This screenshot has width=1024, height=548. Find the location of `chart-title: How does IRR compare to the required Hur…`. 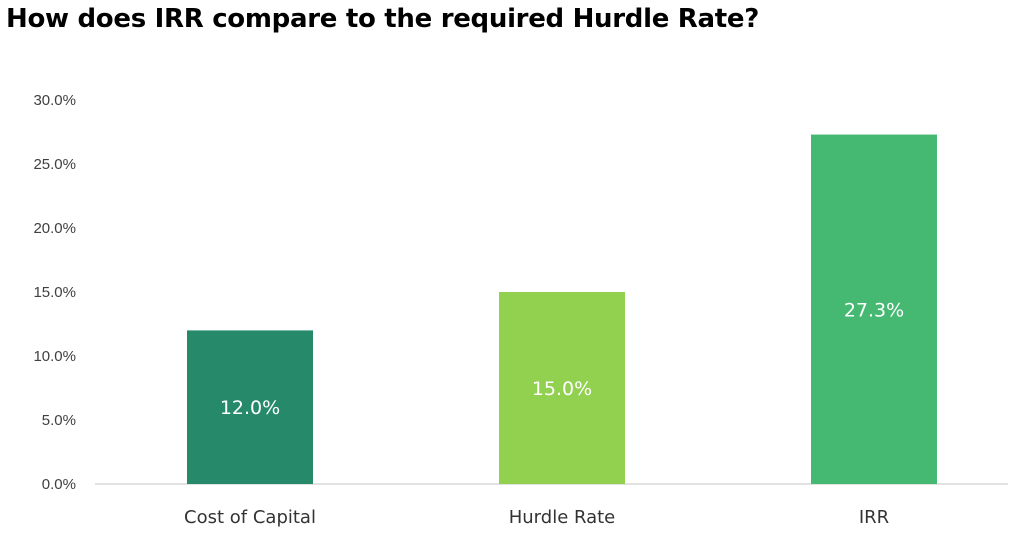

chart-title: How does IRR compare to the required Hur… is located at coordinates (383, 19).